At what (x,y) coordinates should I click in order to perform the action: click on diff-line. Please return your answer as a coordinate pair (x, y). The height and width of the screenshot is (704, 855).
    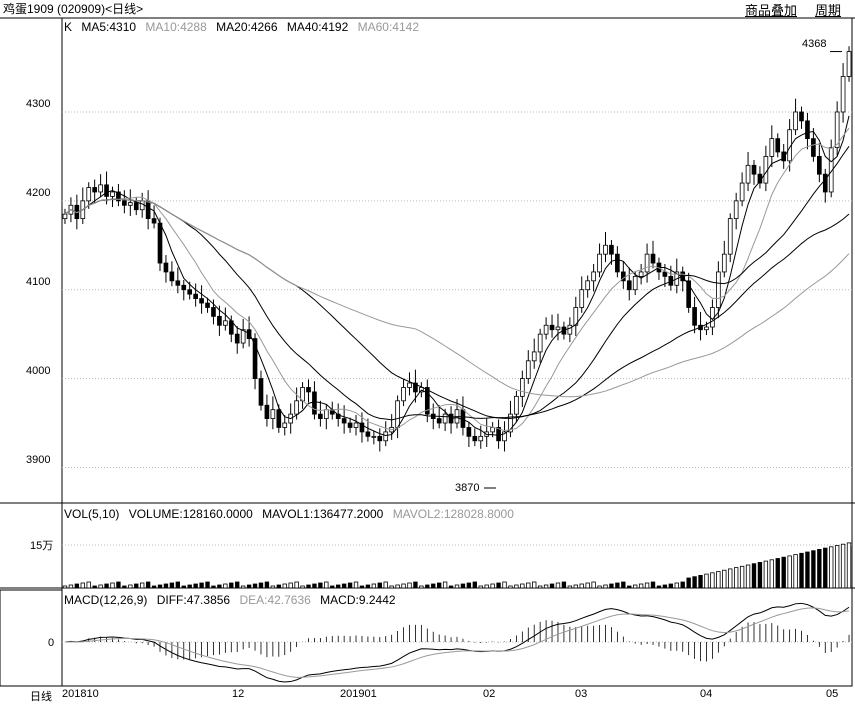
    Looking at the image, I should click on (457, 642).